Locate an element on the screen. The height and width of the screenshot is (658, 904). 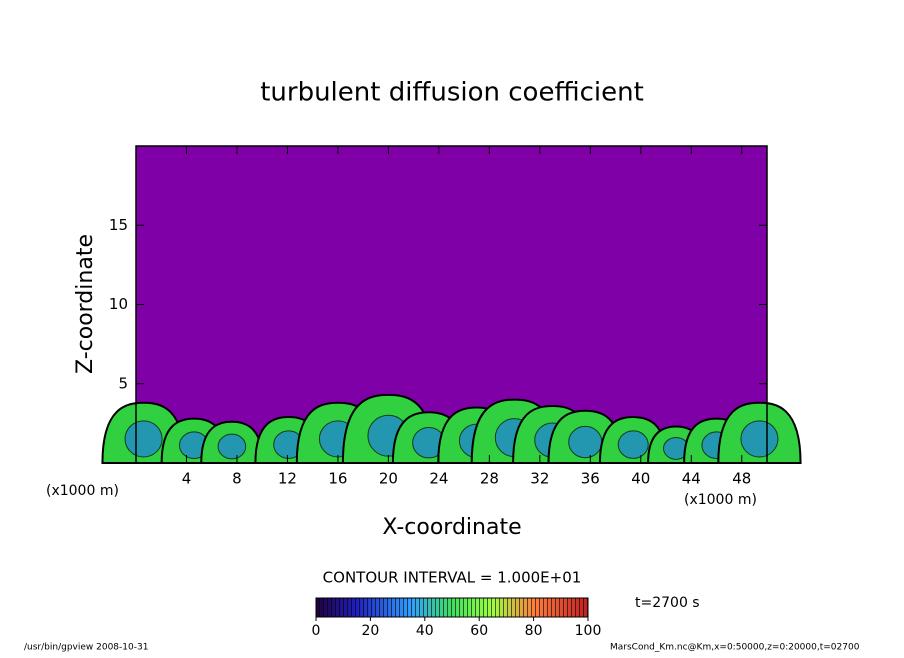
colorbar-tick-label: 40 is located at coordinates (425, 631).